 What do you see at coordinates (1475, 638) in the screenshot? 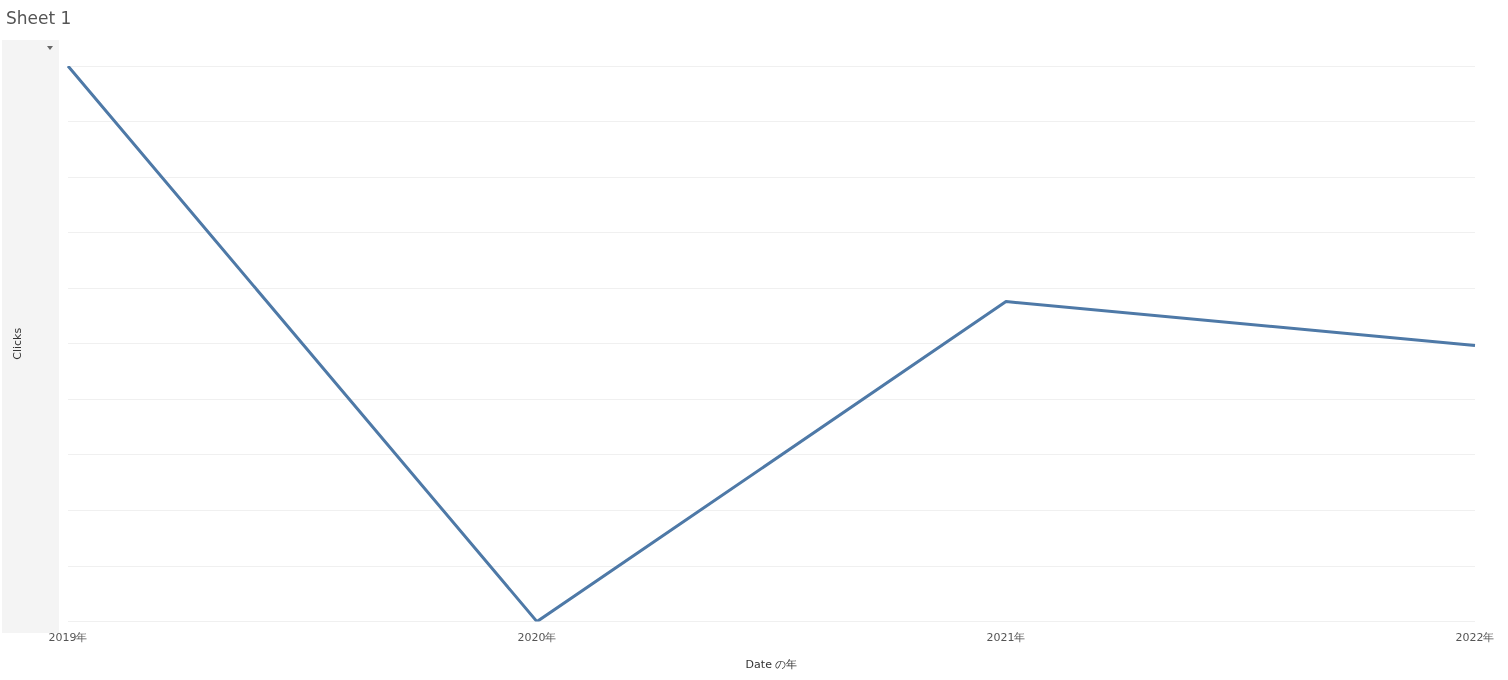
I see `x-tick-label: 2022年` at bounding box center [1475, 638].